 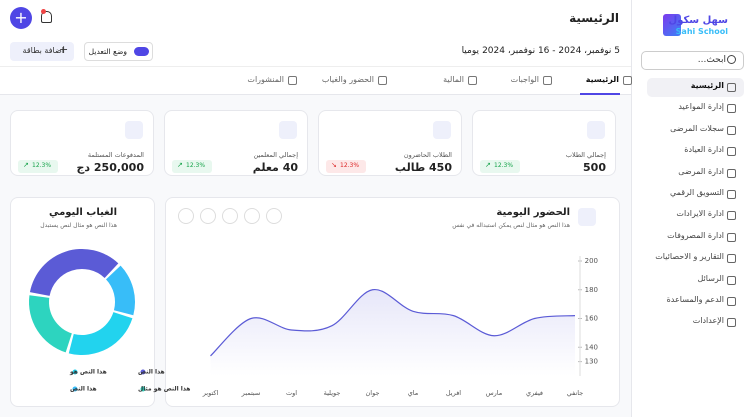 I want to click on tab: المنشورات, so click(x=265, y=79).